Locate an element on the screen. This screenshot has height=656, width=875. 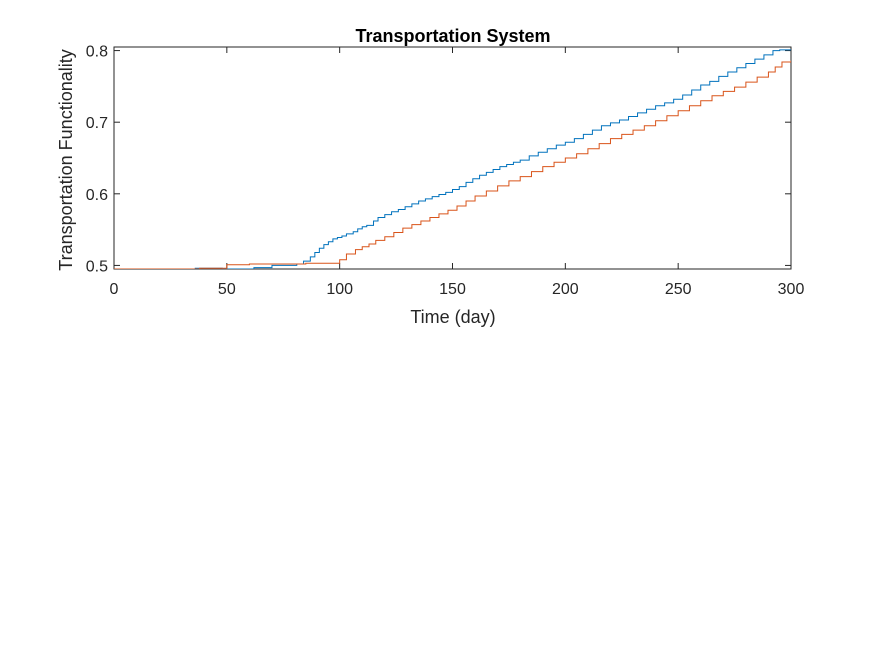
x-tick-label: 200 is located at coordinates (565, 289).